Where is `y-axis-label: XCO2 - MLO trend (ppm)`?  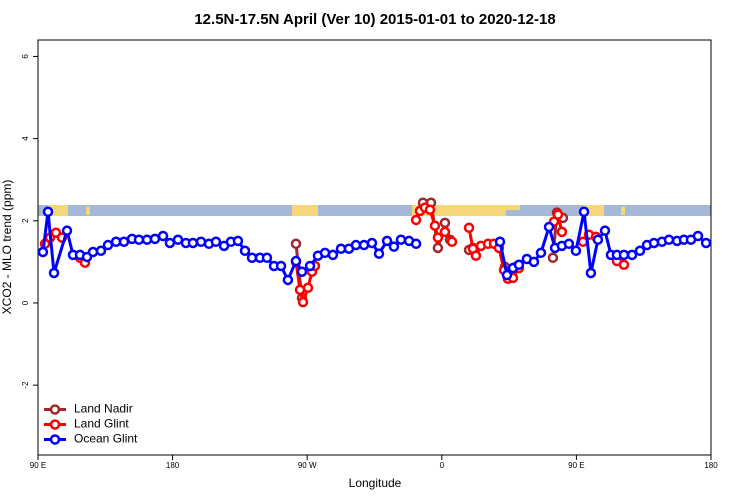
y-axis-label: XCO2 - MLO trend (ppm) is located at coordinates (7, 247).